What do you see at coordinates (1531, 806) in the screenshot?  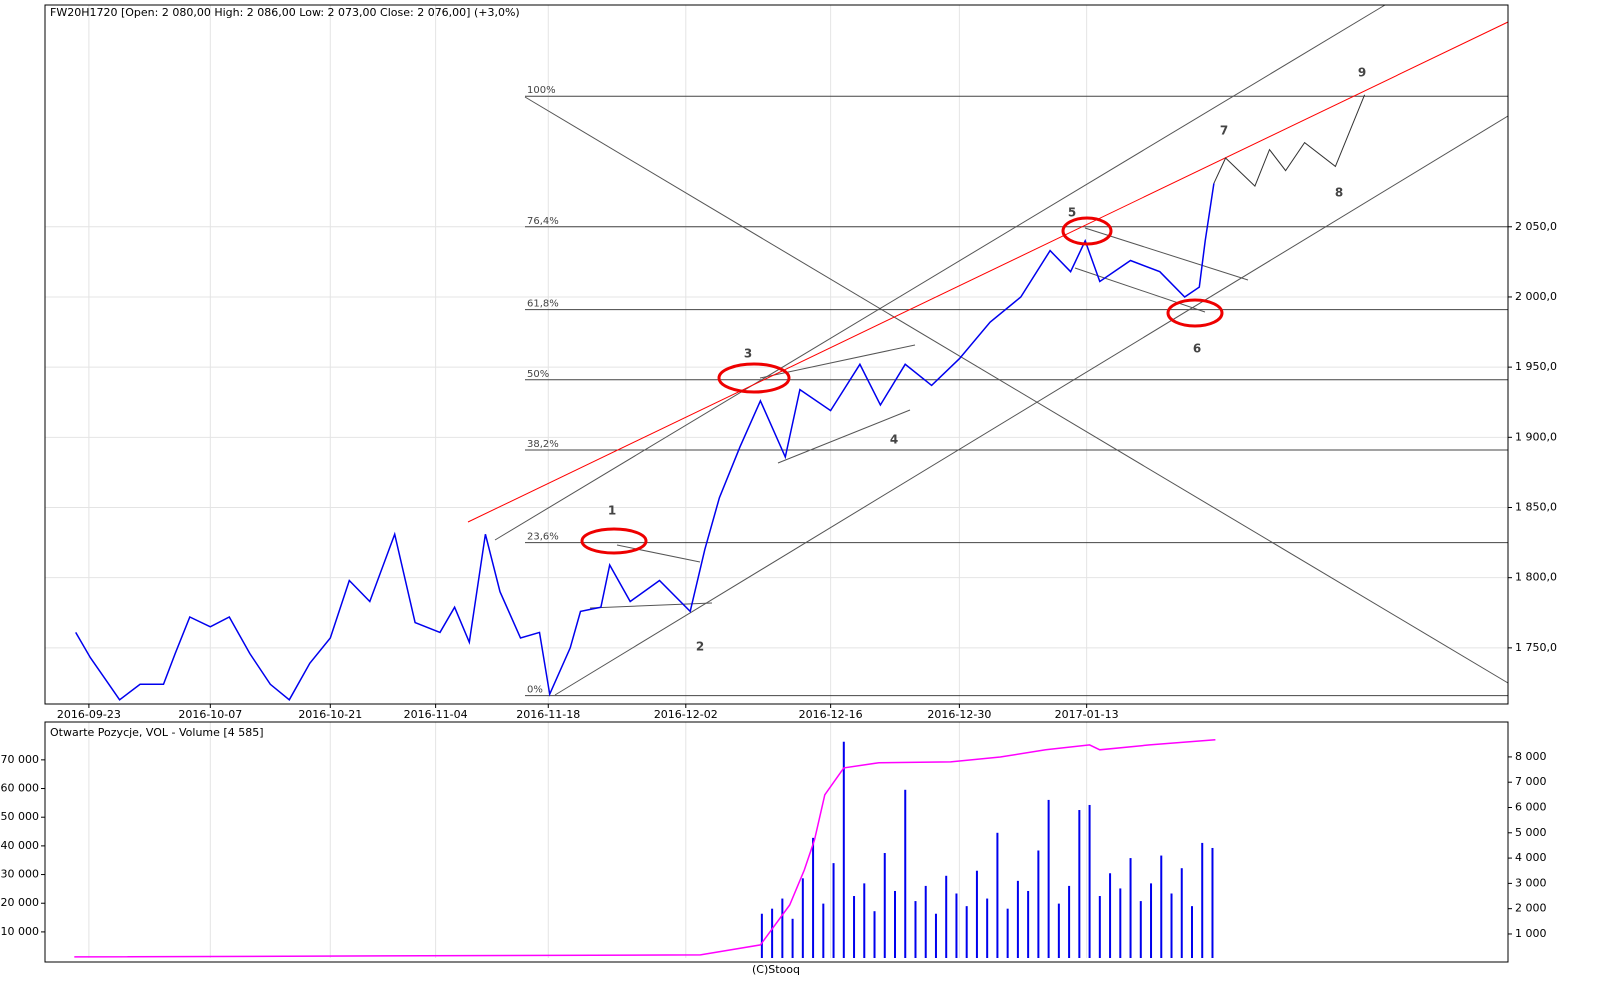 I see `y2-tick-label: 6 000` at bounding box center [1531, 806].